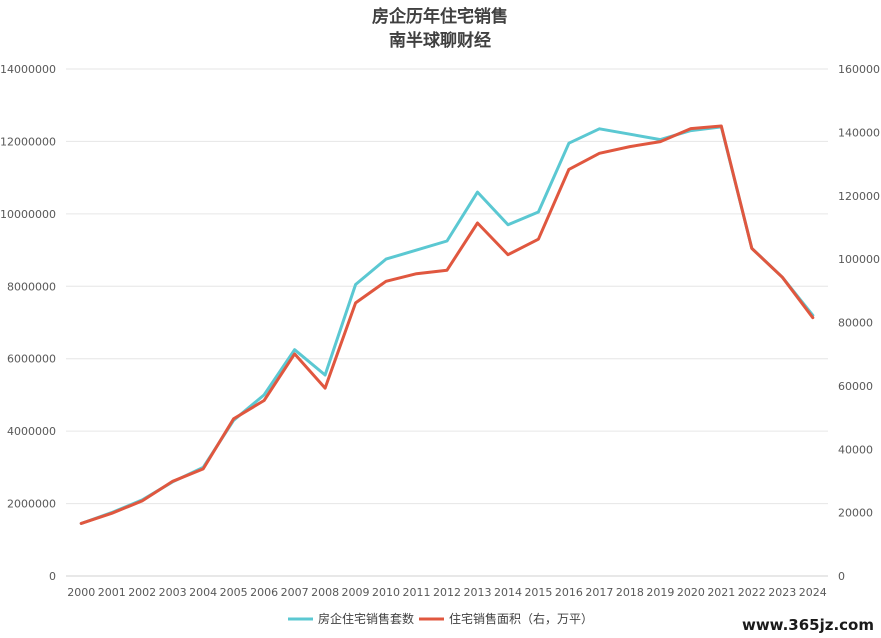 The width and height of the screenshot is (881, 638). I want to click on chart-subtitle: 南半球聊财经, so click(440, 40).